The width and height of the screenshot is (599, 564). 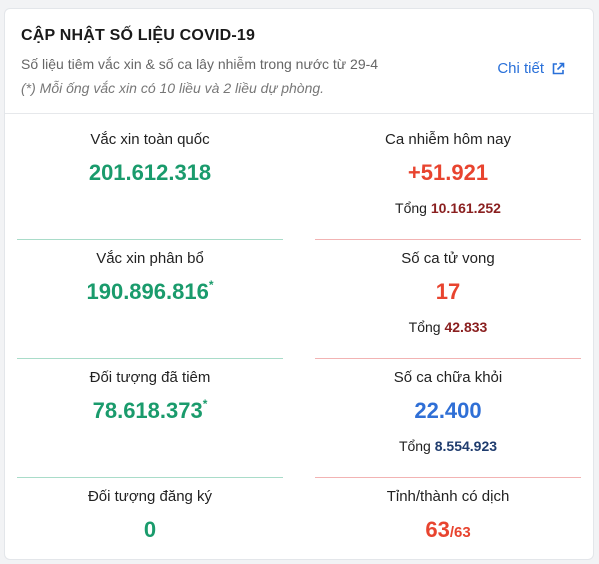 What do you see at coordinates (150, 172) in the screenshot?
I see `stat-value: 201.612.318` at bounding box center [150, 172].